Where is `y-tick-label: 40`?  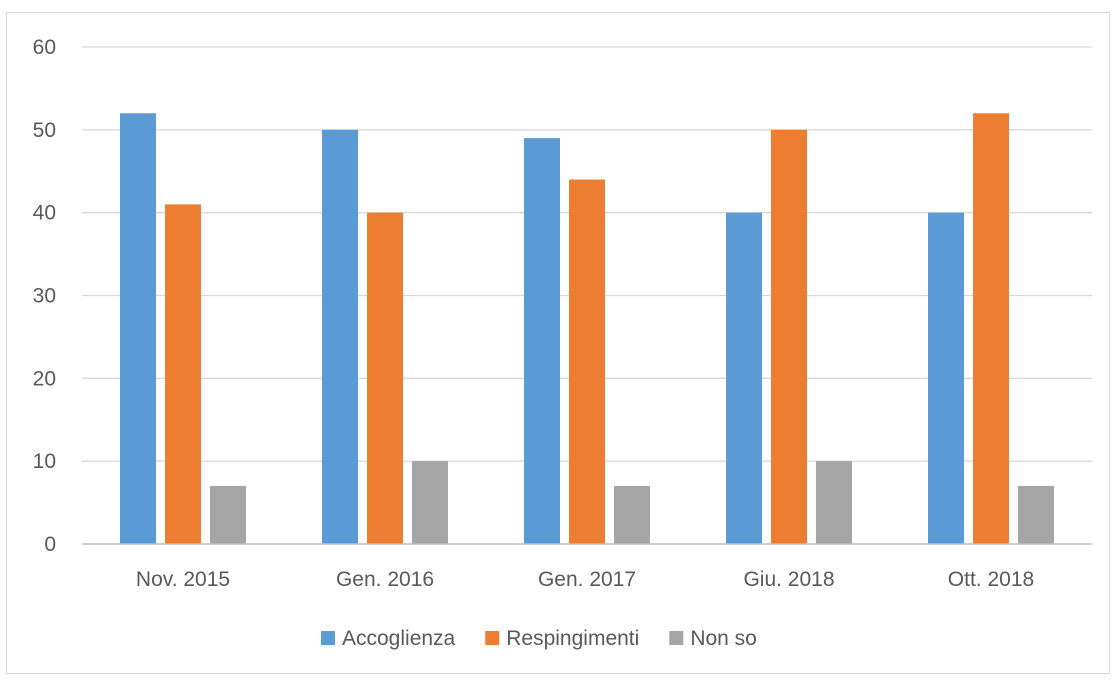 y-tick-label: 40 is located at coordinates (44, 213).